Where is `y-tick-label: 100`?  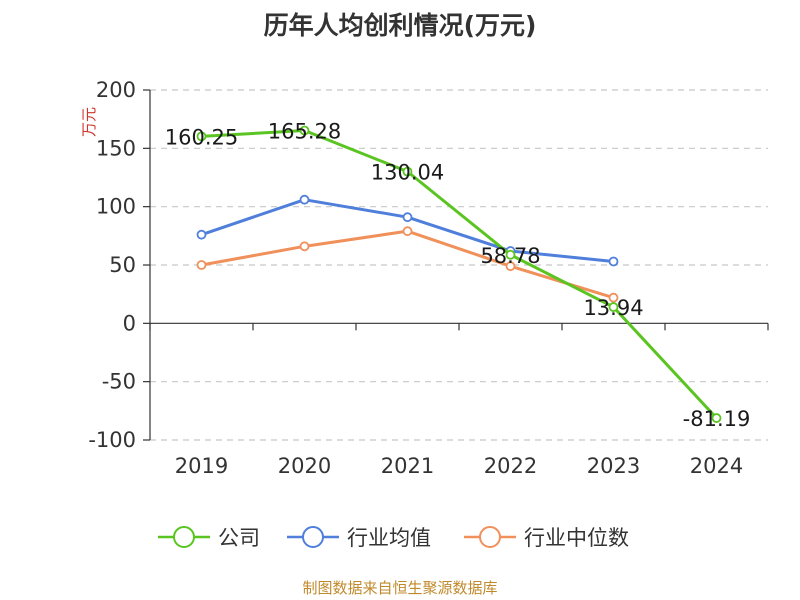 y-tick-label: 100 is located at coordinates (116, 207).